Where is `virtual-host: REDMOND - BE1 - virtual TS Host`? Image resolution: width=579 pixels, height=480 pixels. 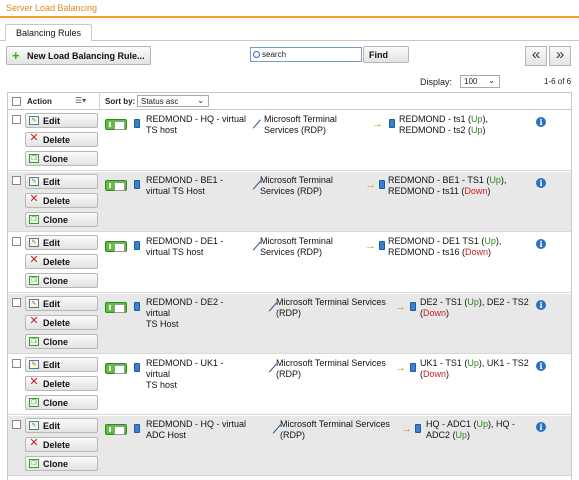
virtual-host: REDMOND - BE1 - virtual TS Host is located at coordinates (197, 186).